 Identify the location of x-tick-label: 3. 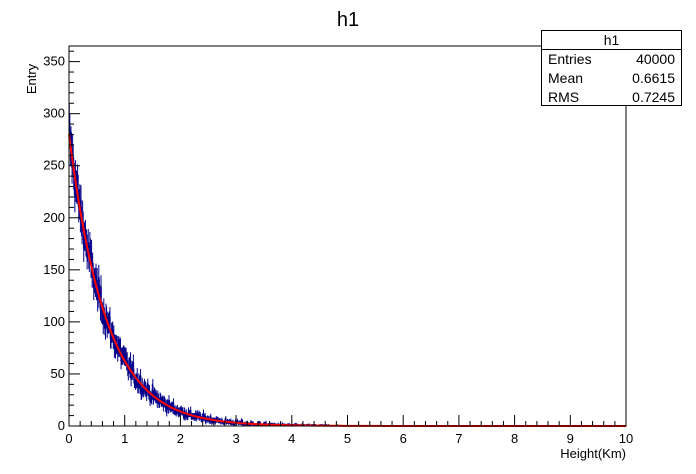
(235, 438).